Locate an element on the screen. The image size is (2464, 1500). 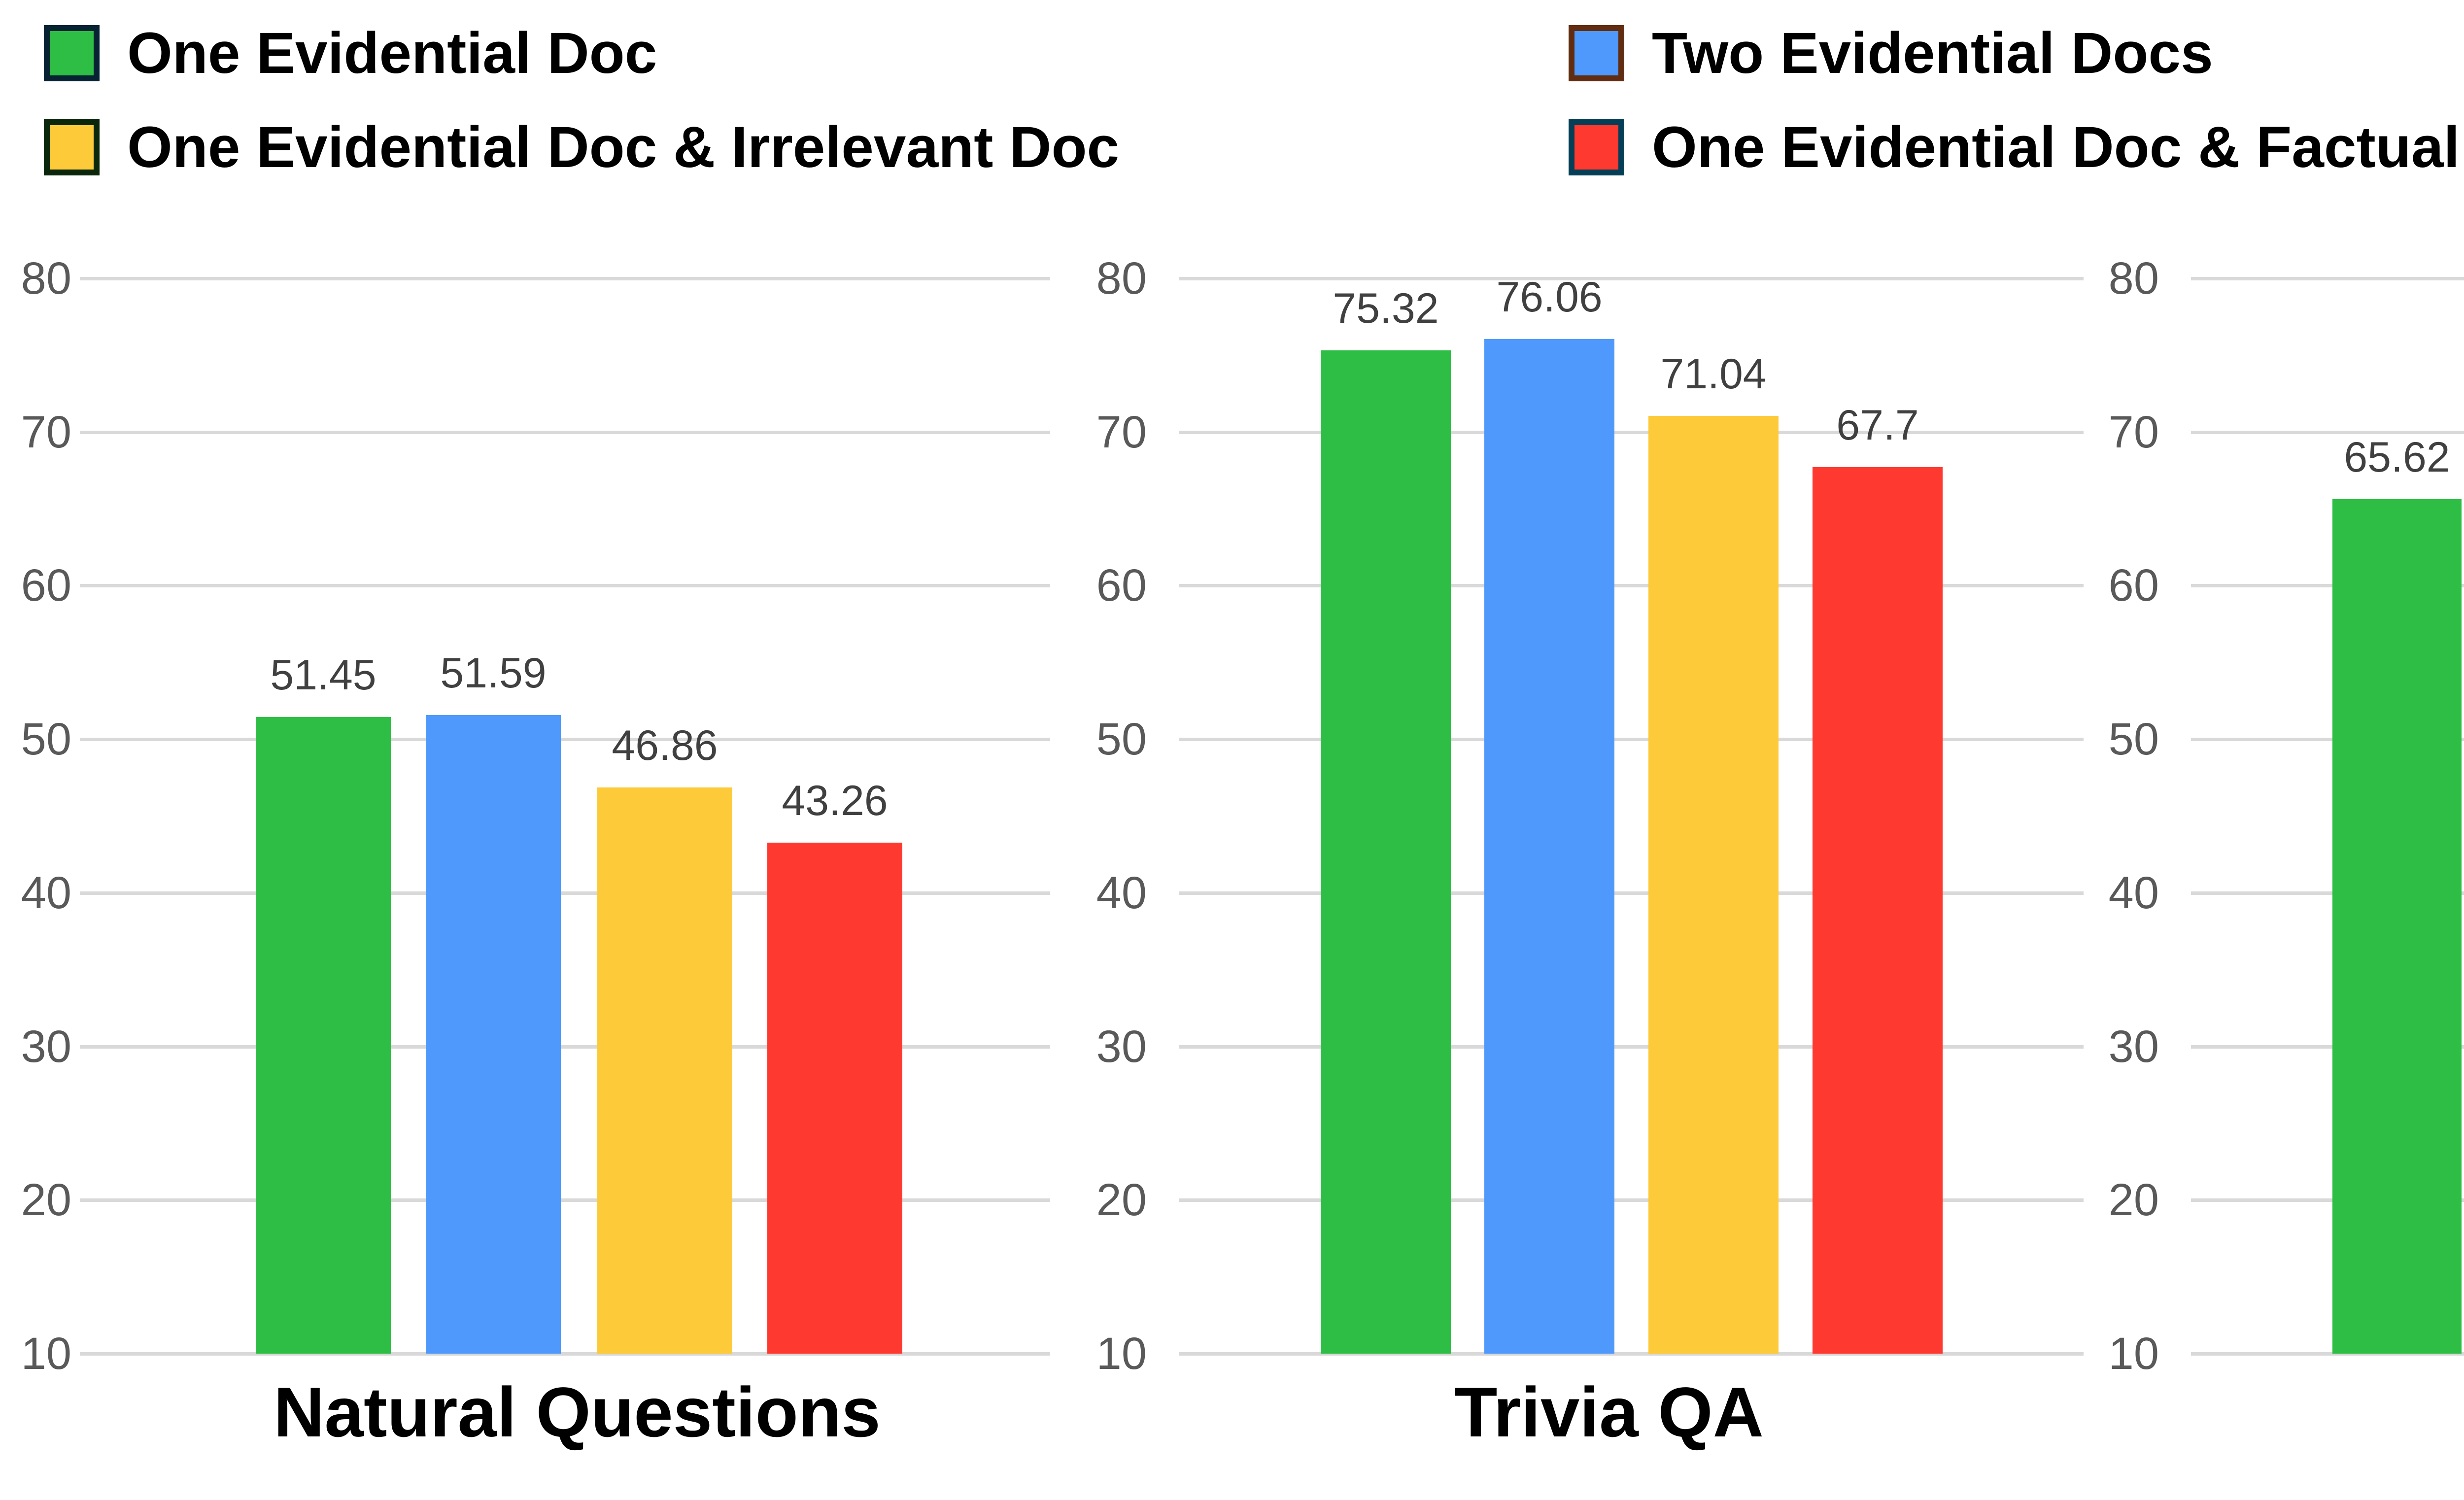
legend-item-two-evidential-docs: Two Evidential Docs is located at coordinates (1891, 53).